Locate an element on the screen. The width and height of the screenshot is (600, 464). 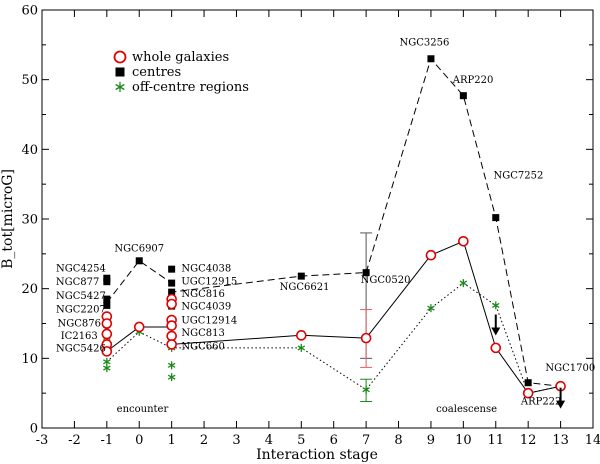
annotation-label: NGC876 is located at coordinates (79, 323).